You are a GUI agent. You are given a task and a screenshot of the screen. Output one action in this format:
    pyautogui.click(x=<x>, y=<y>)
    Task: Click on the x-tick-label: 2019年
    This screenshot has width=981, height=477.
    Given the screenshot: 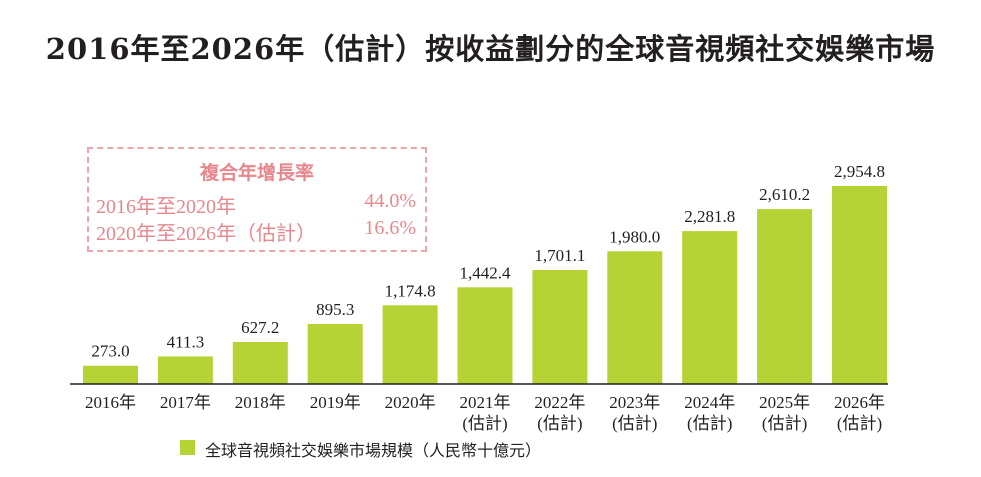 What is the action you would take?
    pyautogui.click(x=335, y=402)
    